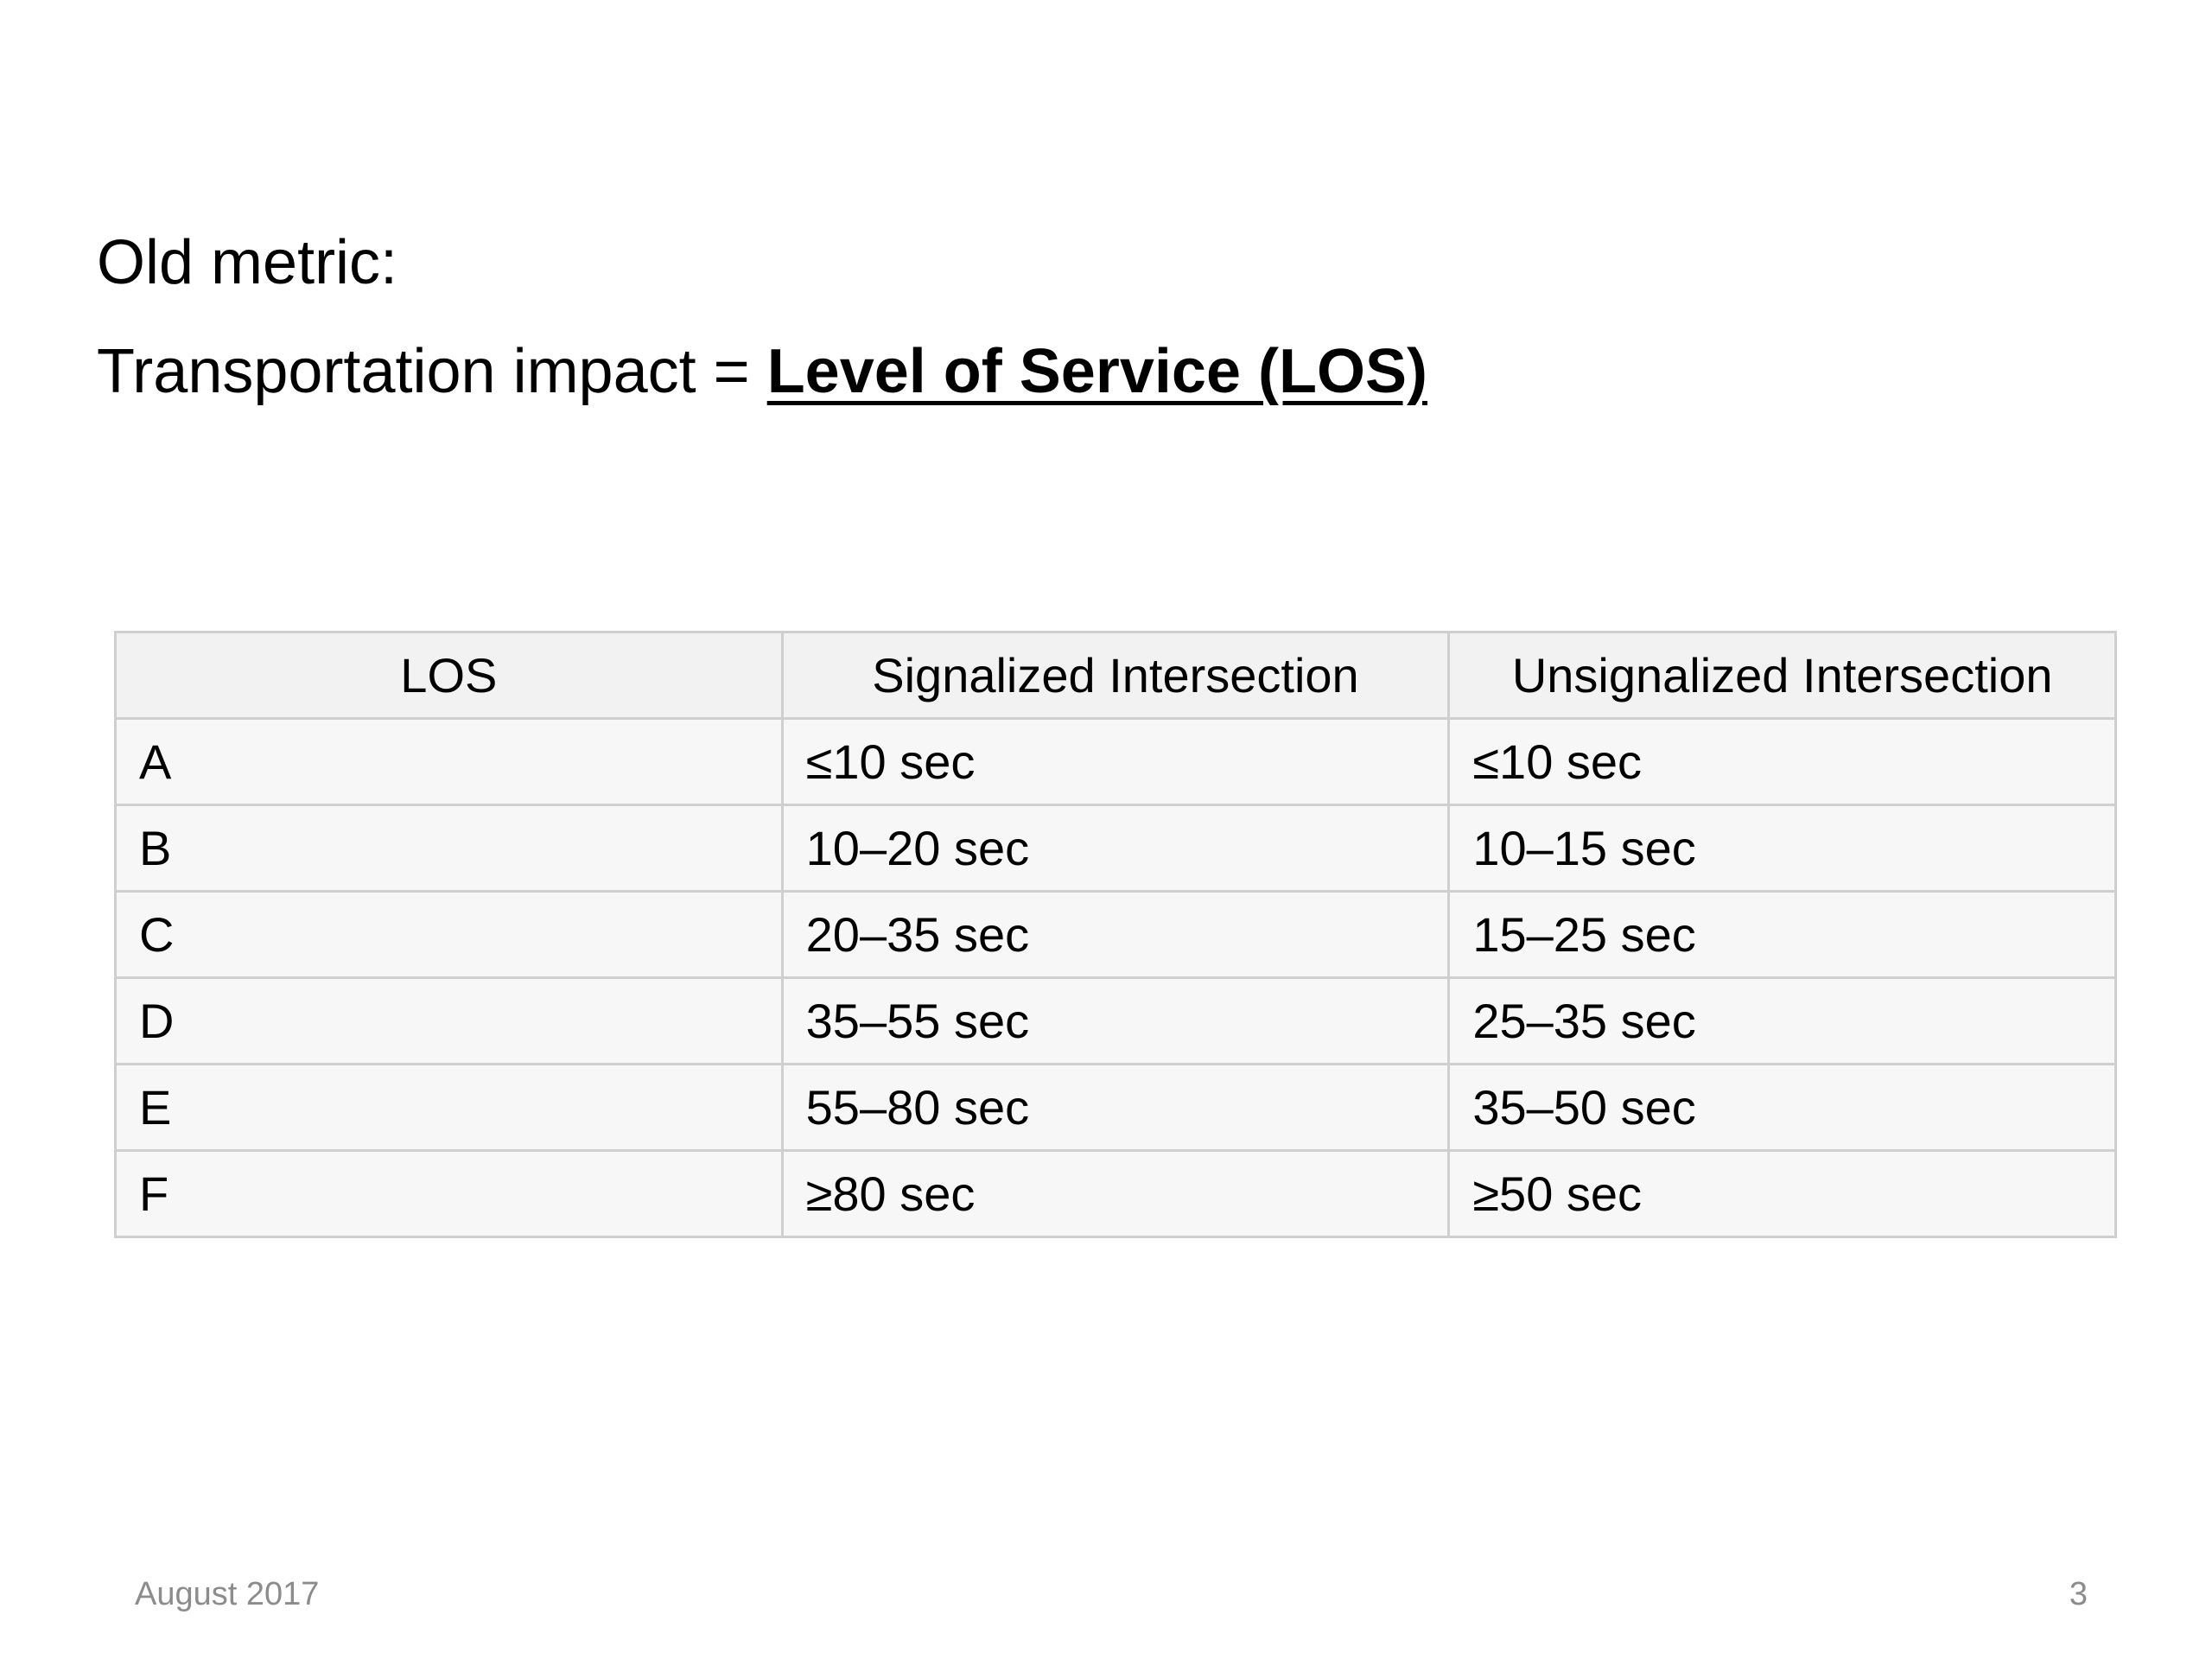 This screenshot has height=1659, width=2212. Describe the element at coordinates (1782, 1021) in the screenshot. I see `cell-unsignalized: 25–35 sec` at that location.